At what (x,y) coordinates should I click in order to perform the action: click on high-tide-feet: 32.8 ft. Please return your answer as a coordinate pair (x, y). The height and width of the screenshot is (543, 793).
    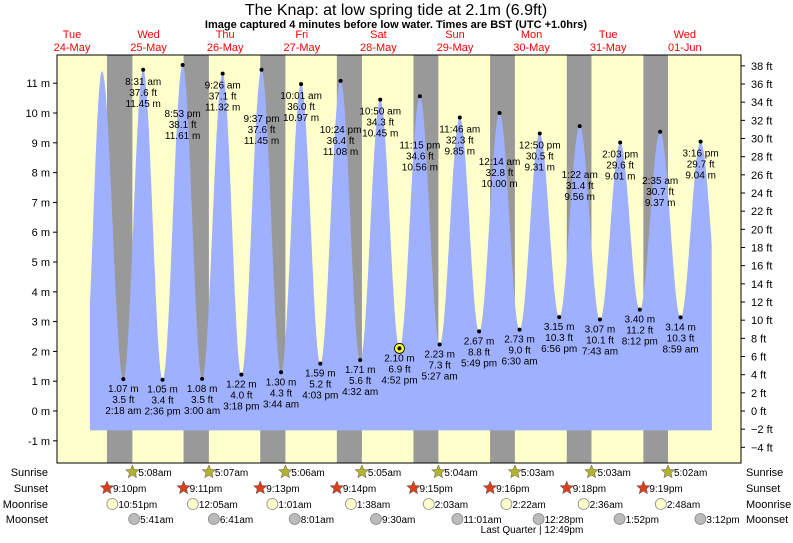
    Looking at the image, I should click on (500, 173).